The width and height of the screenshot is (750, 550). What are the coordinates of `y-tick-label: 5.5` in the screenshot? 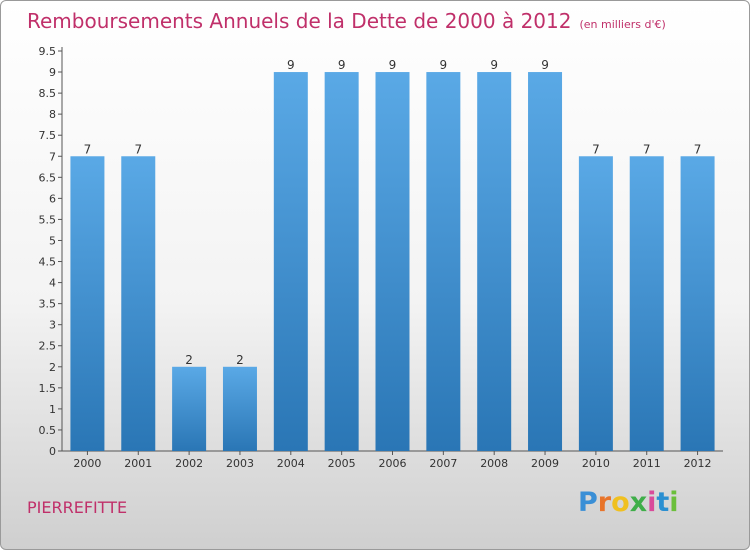 It's located at (48, 219).